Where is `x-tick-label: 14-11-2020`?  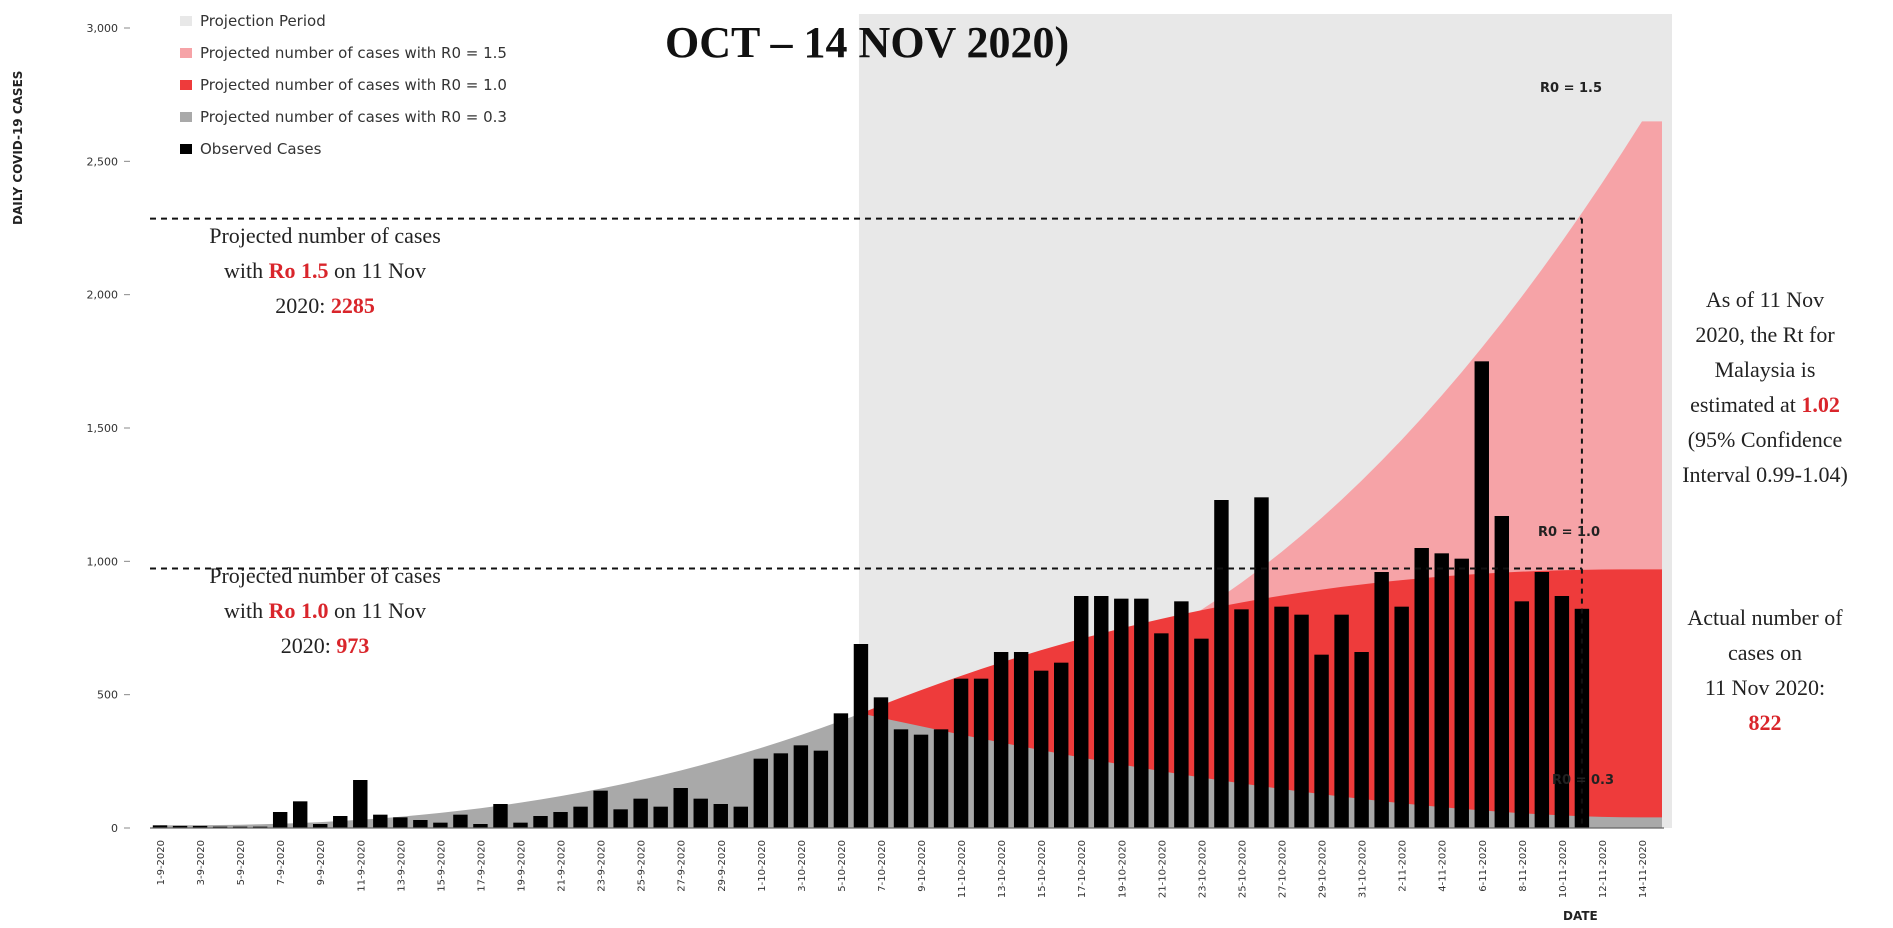
x-tick-label: 14-11-2020 is located at coordinates (1643, 869).